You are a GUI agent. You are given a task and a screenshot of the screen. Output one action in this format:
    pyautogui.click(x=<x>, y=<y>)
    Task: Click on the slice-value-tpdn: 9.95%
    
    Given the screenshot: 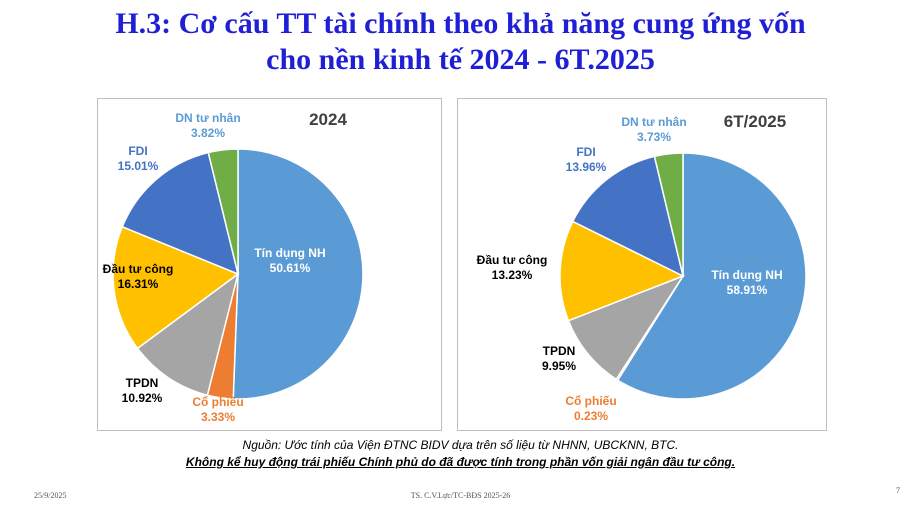 What is the action you would take?
    pyautogui.click(x=559, y=366)
    